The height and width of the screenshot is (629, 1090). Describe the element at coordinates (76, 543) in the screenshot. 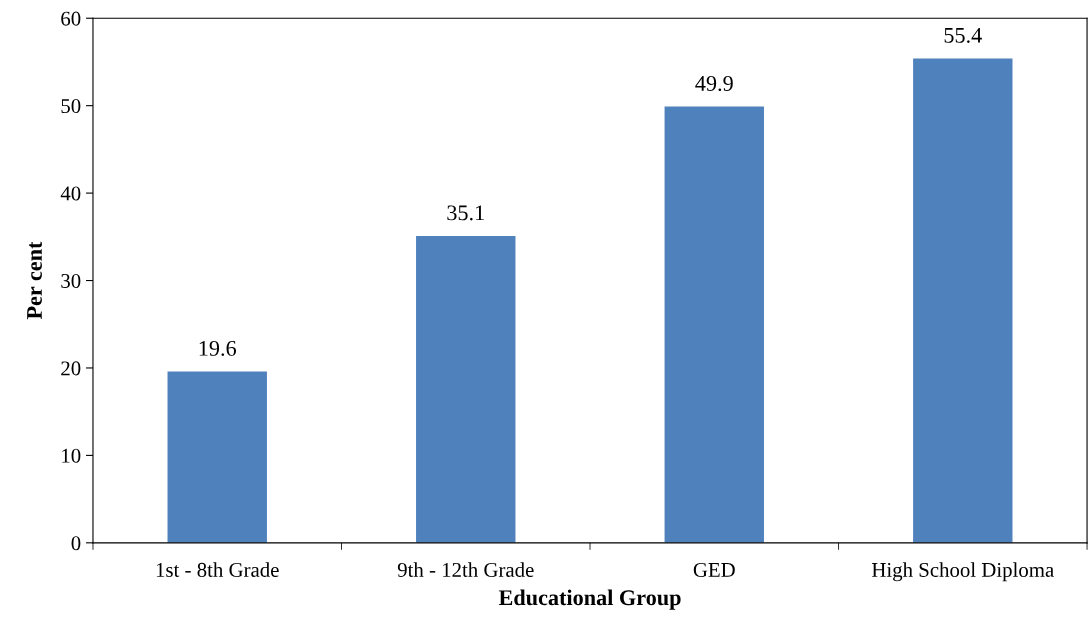

I see `y-tick-label: 0` at that location.